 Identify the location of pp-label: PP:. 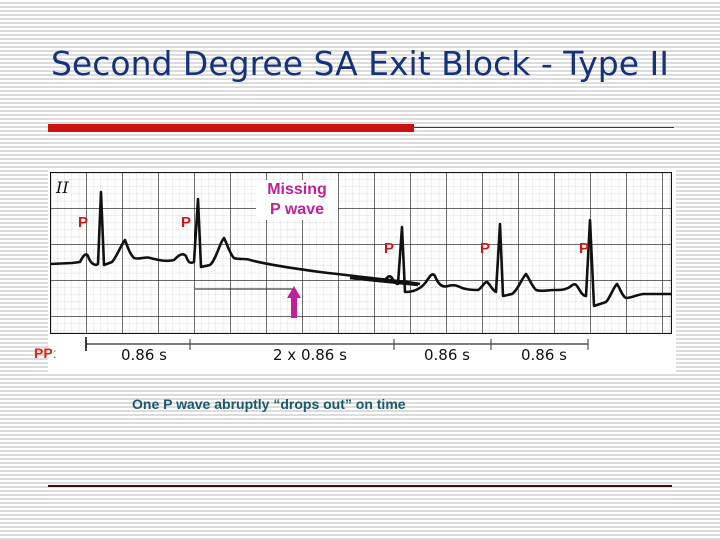
(45, 353).